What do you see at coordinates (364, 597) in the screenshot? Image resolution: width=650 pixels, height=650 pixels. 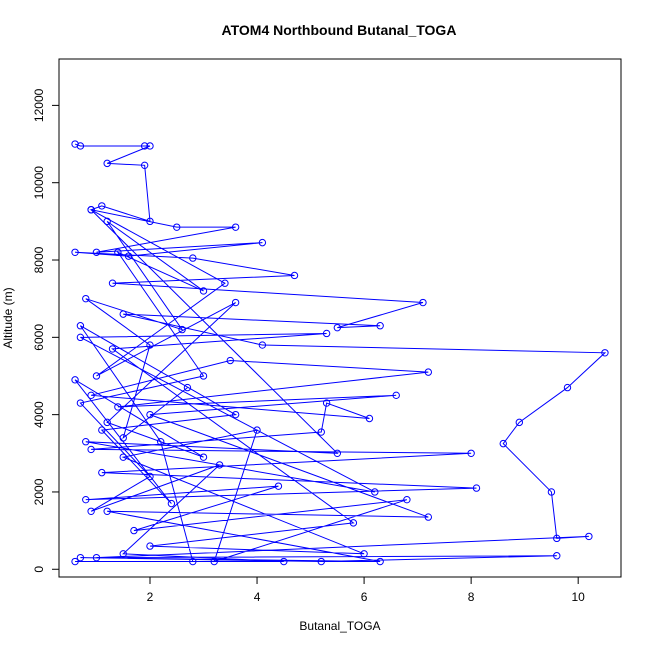 I see `x-tick-label: 6` at bounding box center [364, 597].